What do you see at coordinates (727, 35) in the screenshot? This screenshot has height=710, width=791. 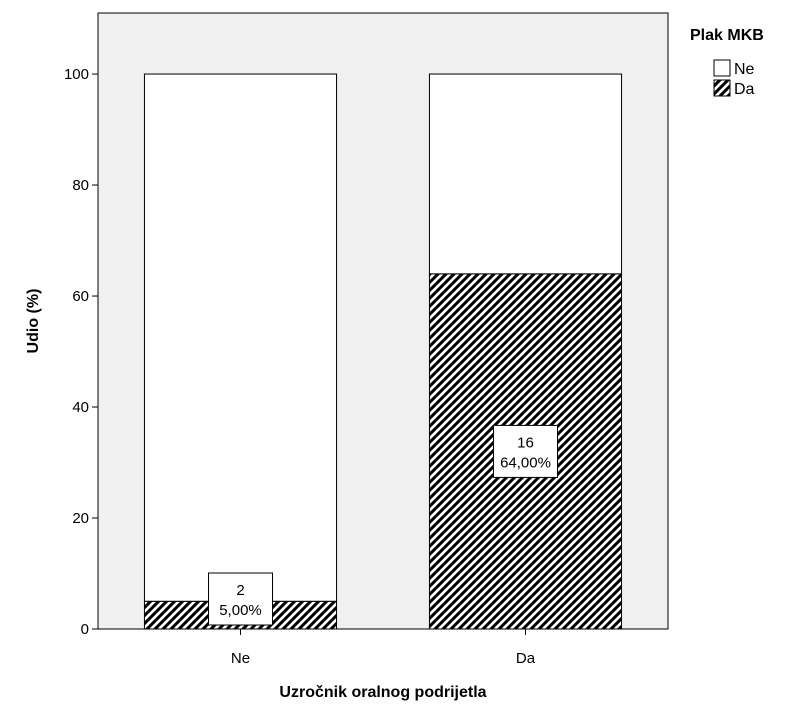 I see `legend-title: Plak MKB` at bounding box center [727, 35].